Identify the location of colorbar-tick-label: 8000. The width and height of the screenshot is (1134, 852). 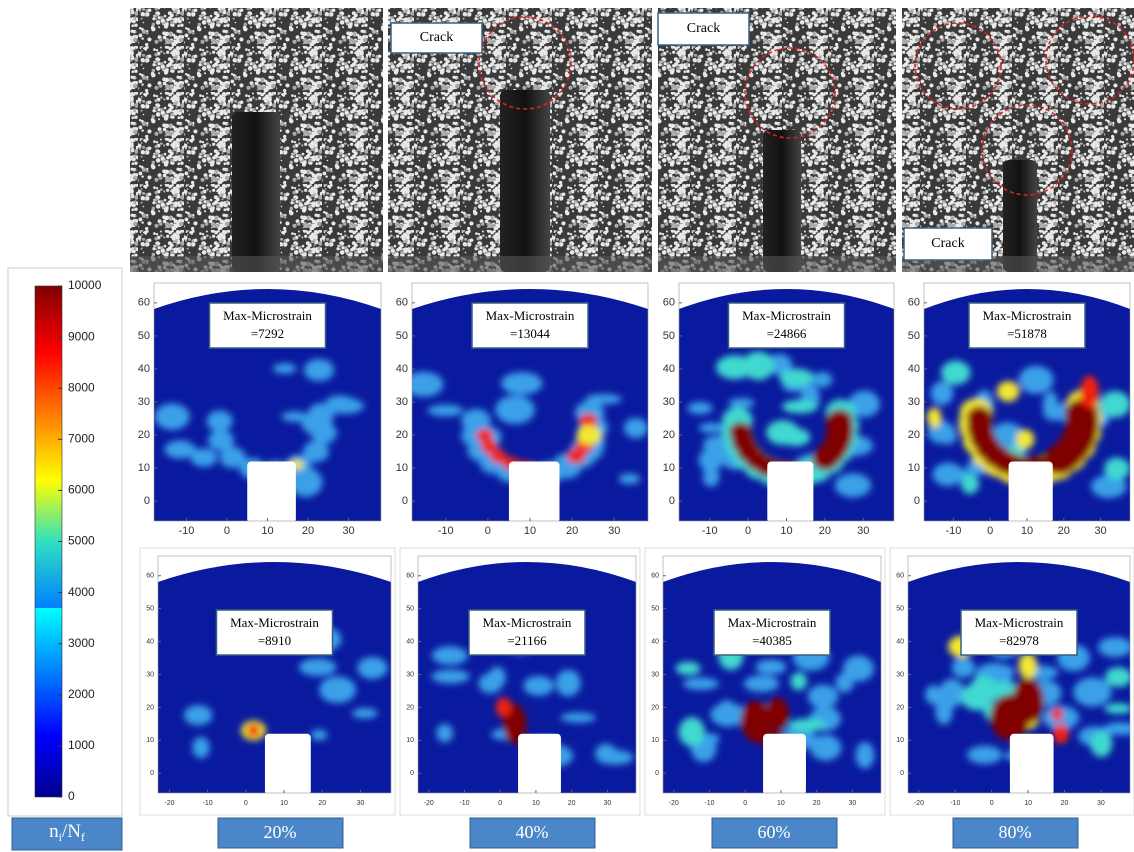
(81, 387).